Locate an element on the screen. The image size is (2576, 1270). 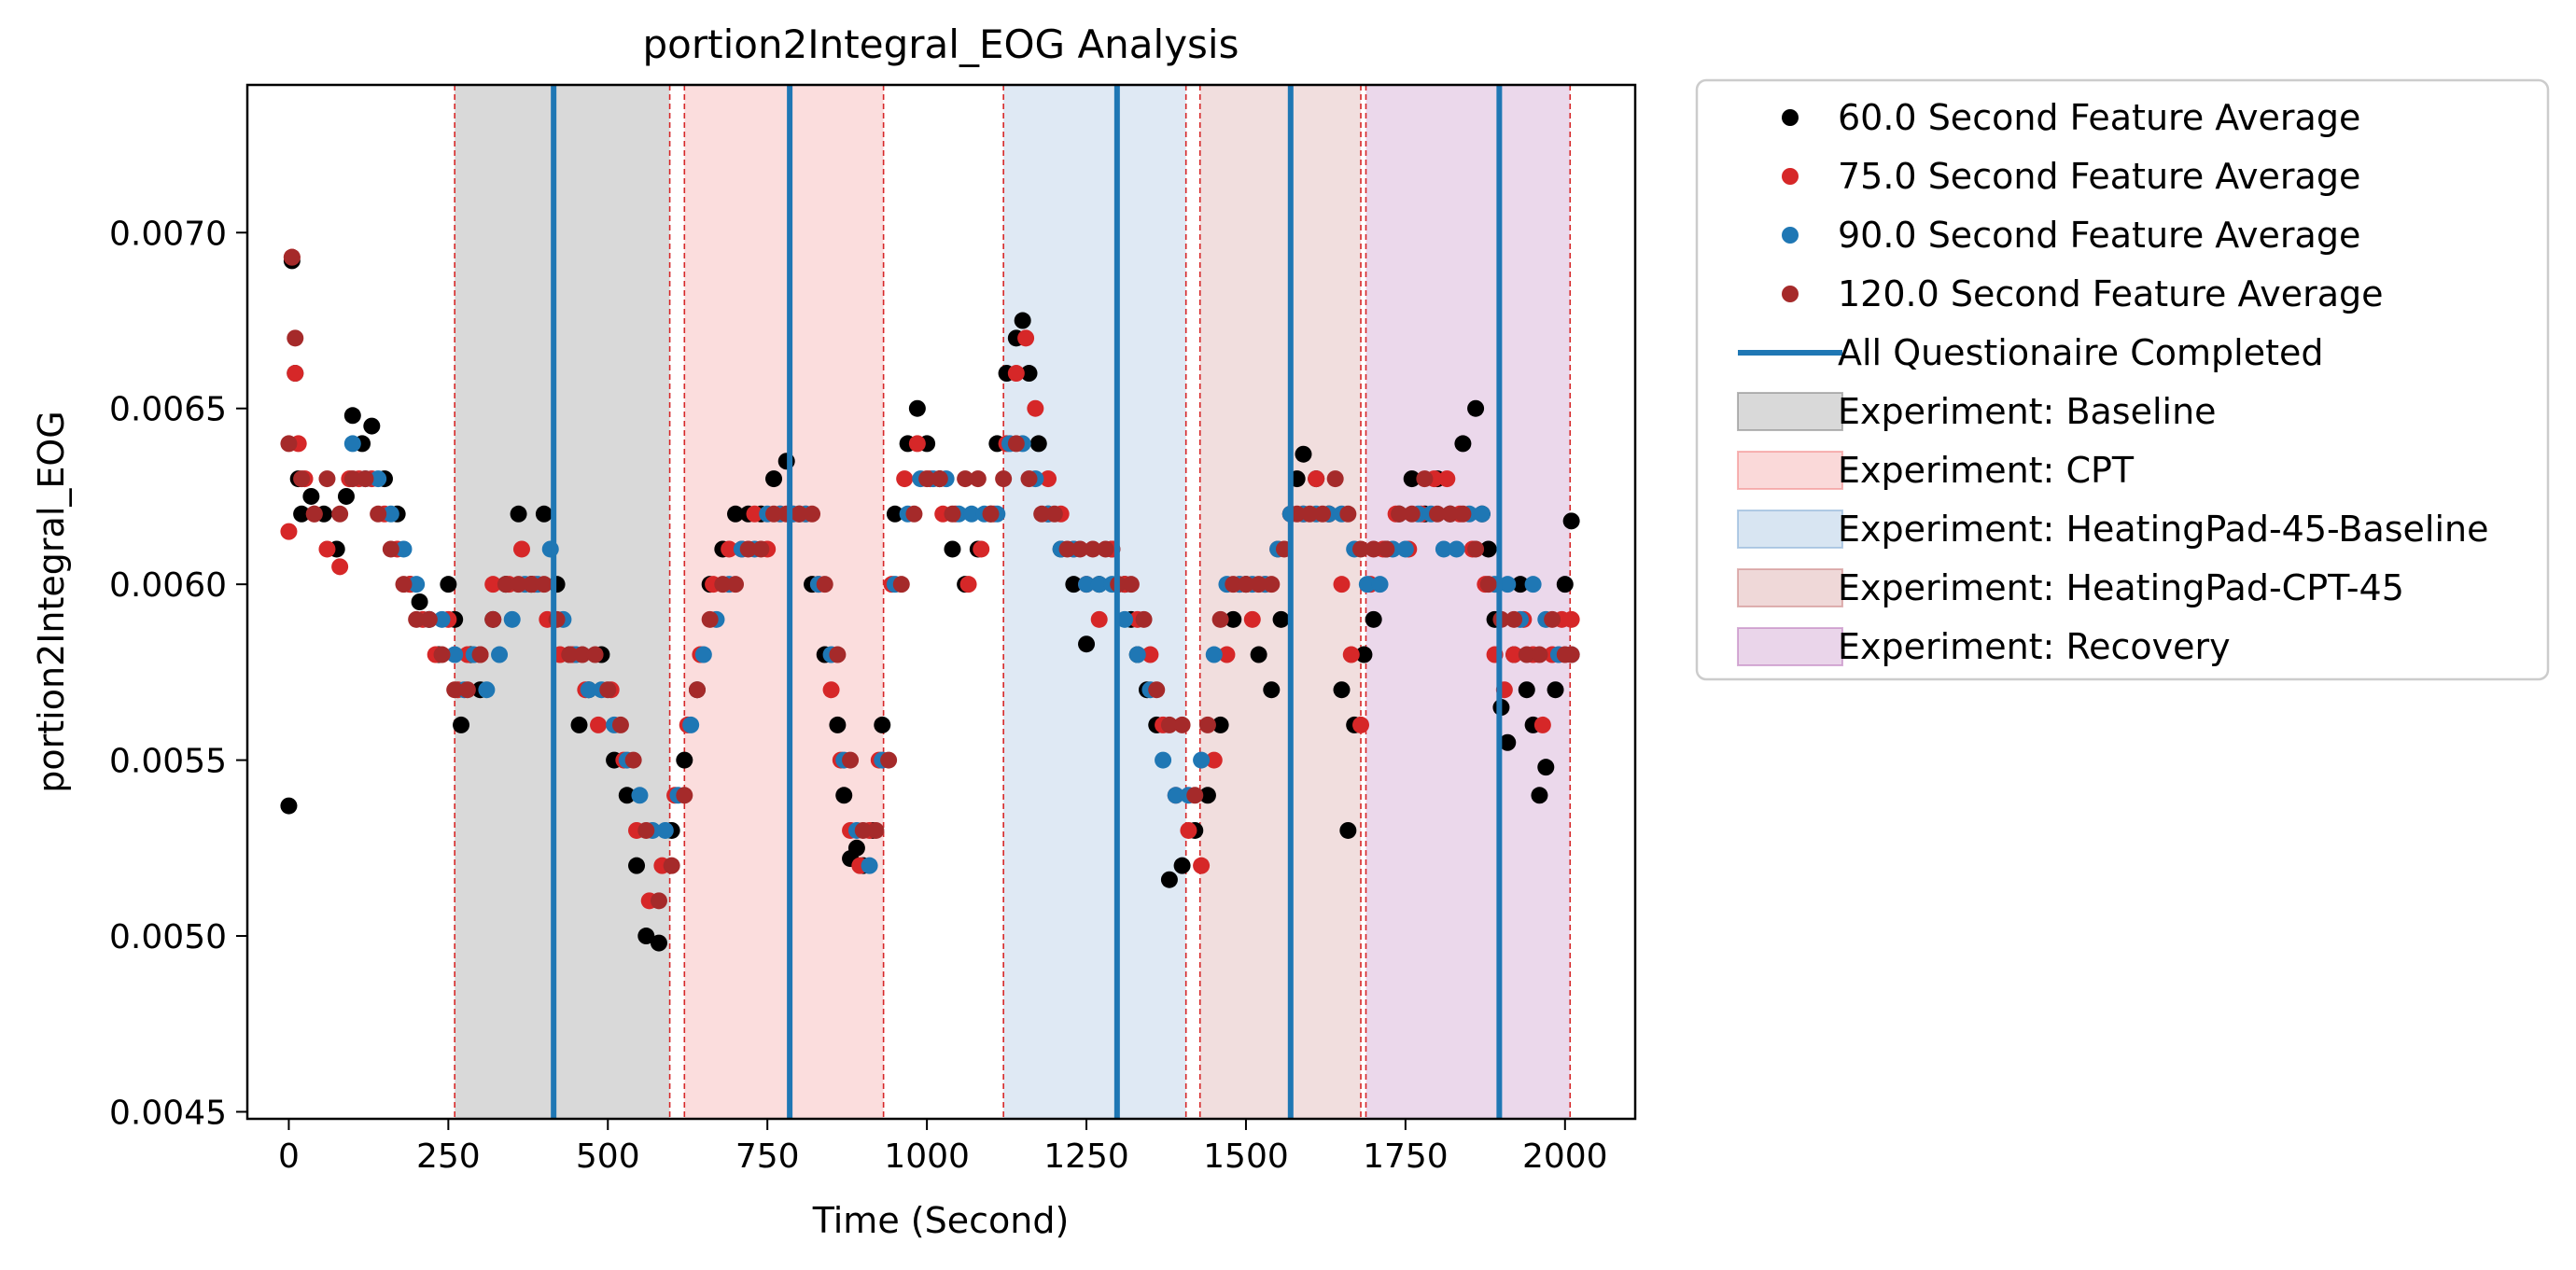
legend-item-8: Experiment: HeatingPad-45-Baseline is located at coordinates (2113, 529).